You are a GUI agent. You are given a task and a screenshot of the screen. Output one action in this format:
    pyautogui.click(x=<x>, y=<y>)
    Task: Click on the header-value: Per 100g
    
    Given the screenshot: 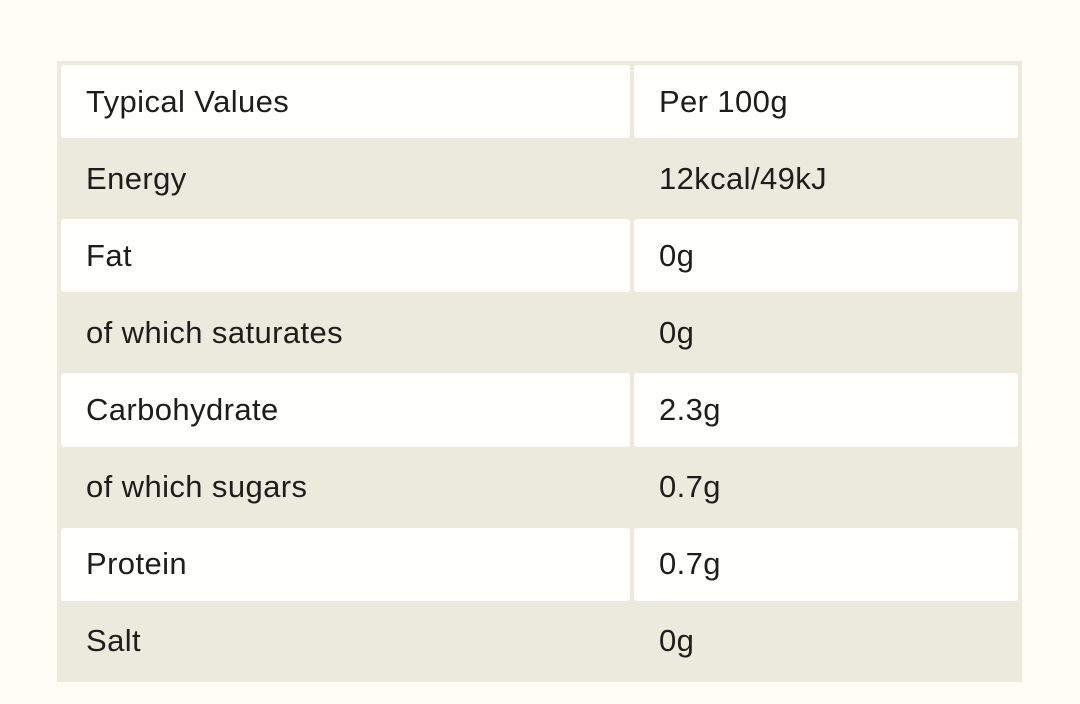 What is the action you would take?
    pyautogui.click(x=825, y=101)
    